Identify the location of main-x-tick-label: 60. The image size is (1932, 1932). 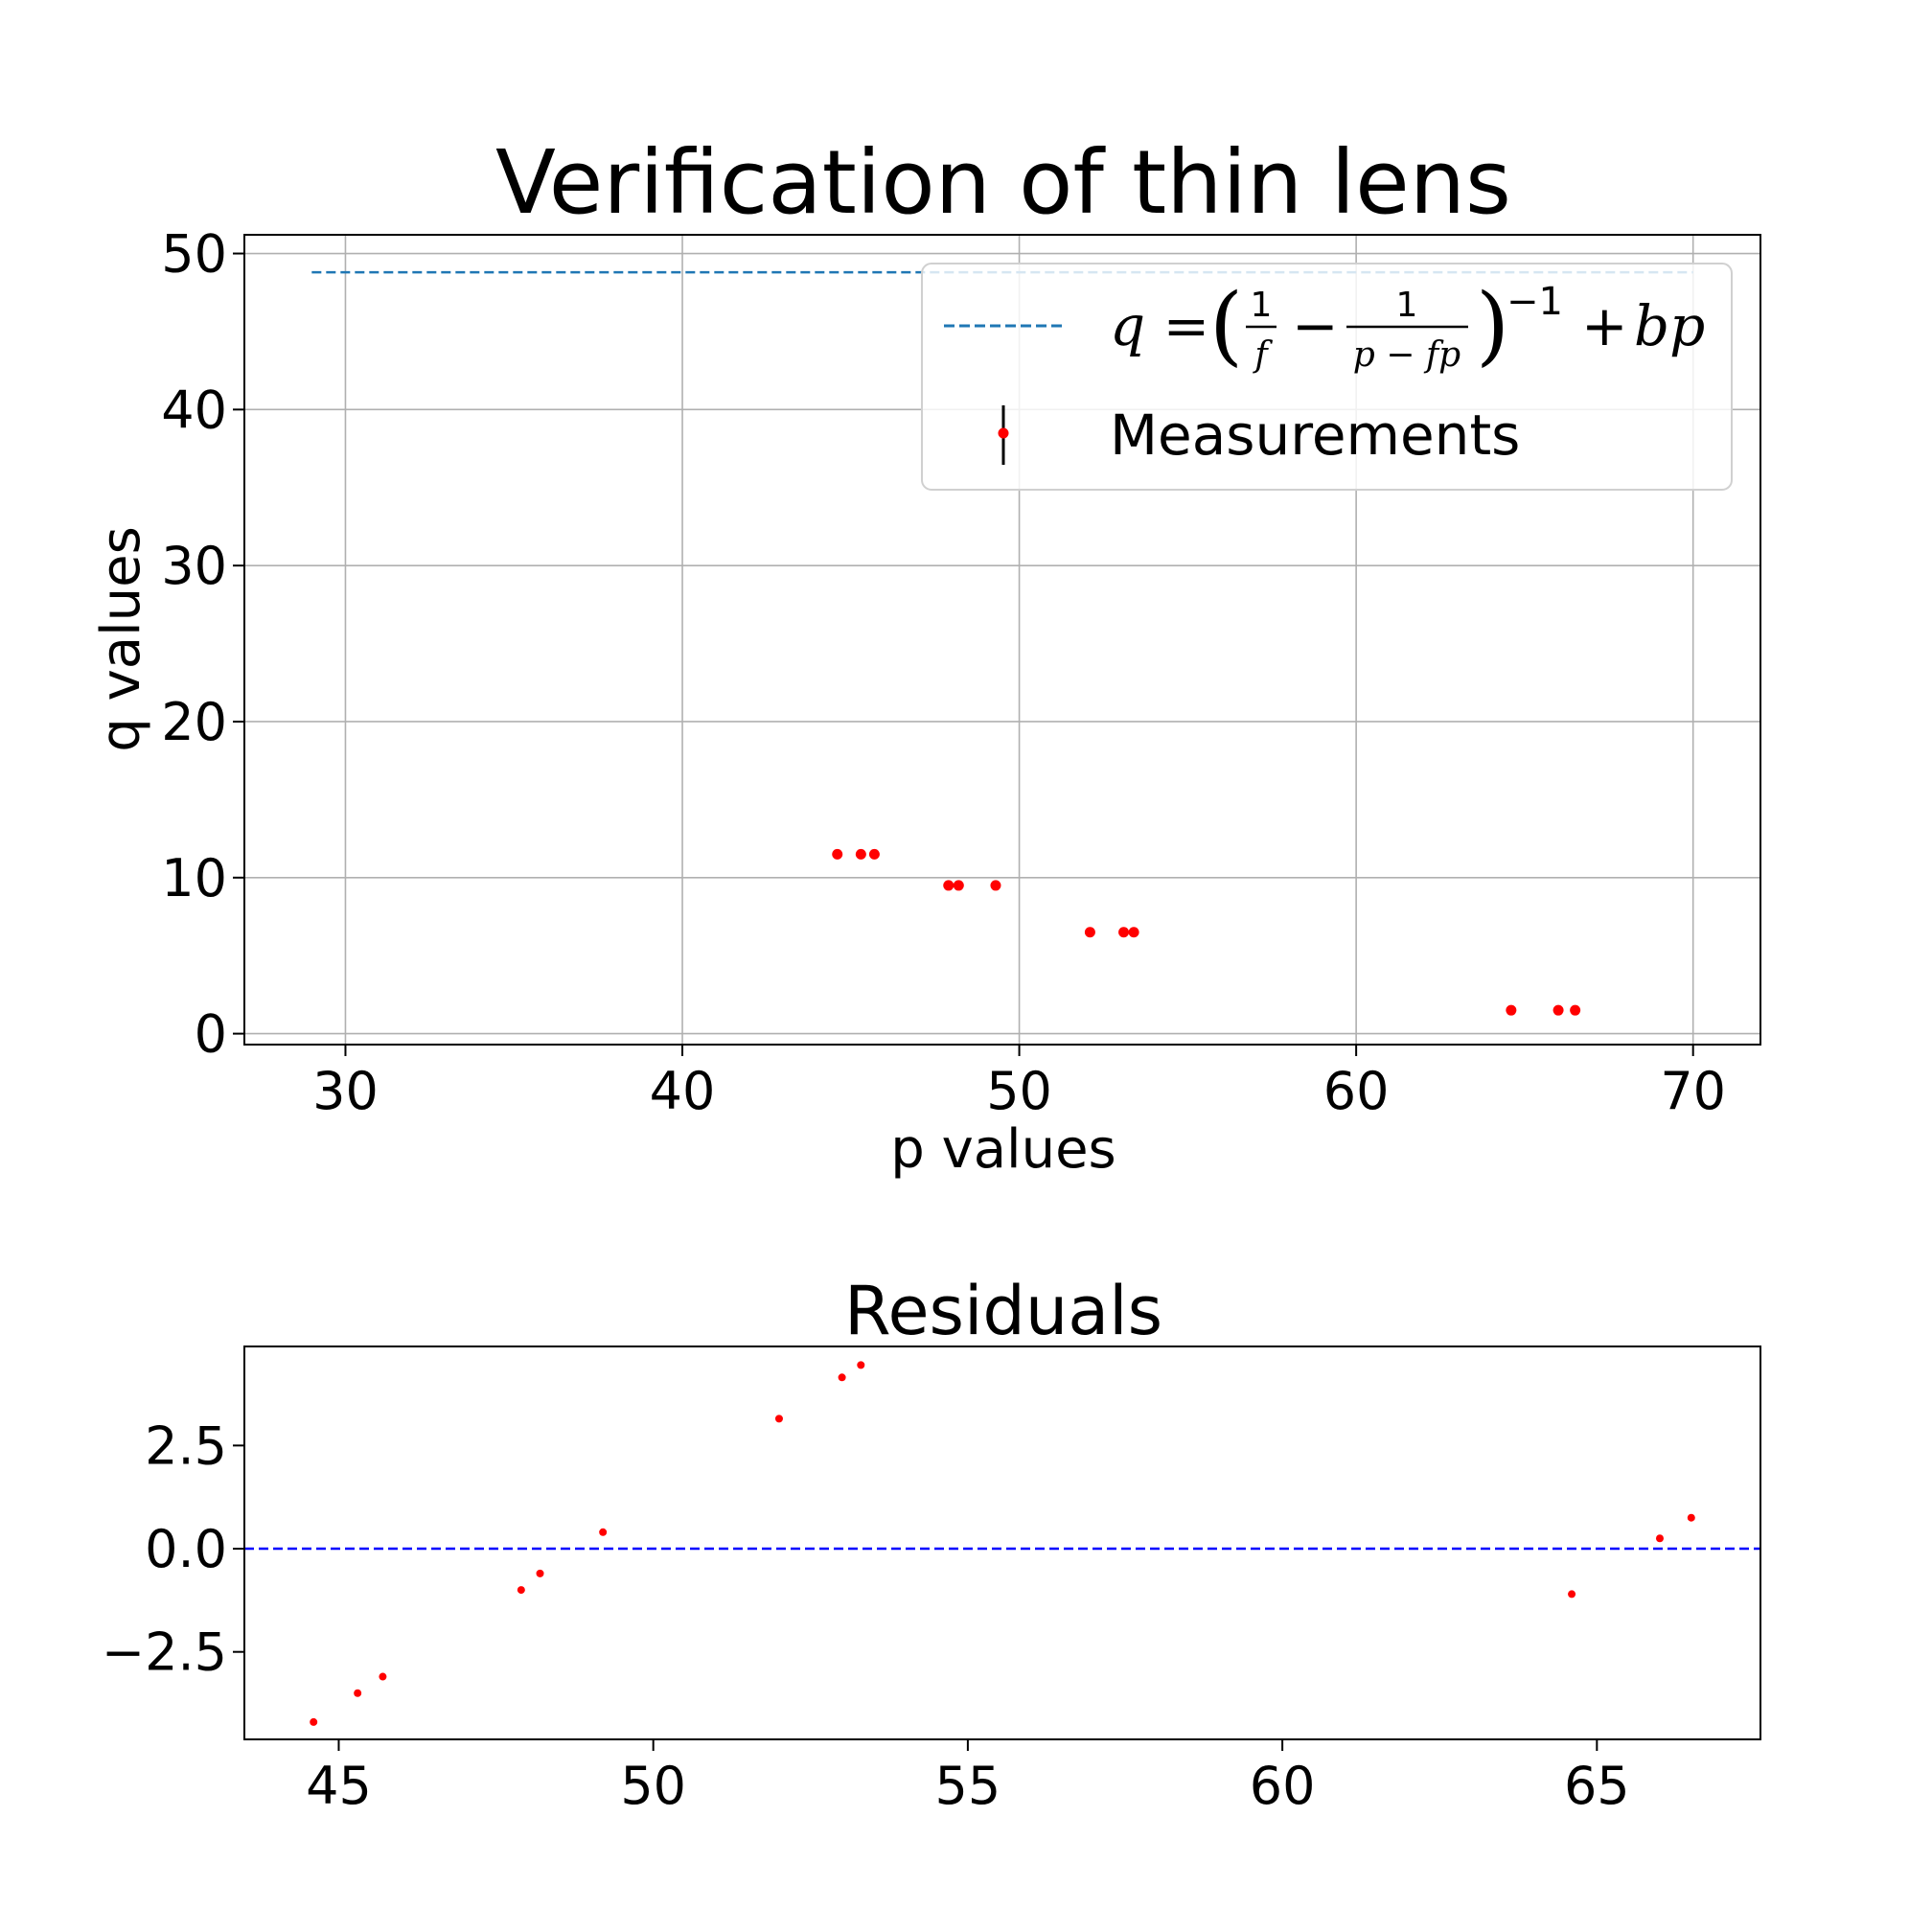
(1356, 1091).